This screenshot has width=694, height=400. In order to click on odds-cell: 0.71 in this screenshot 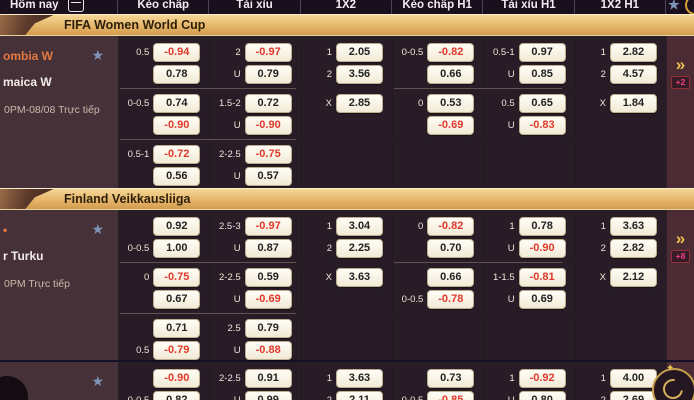, I will do `click(177, 328)`.